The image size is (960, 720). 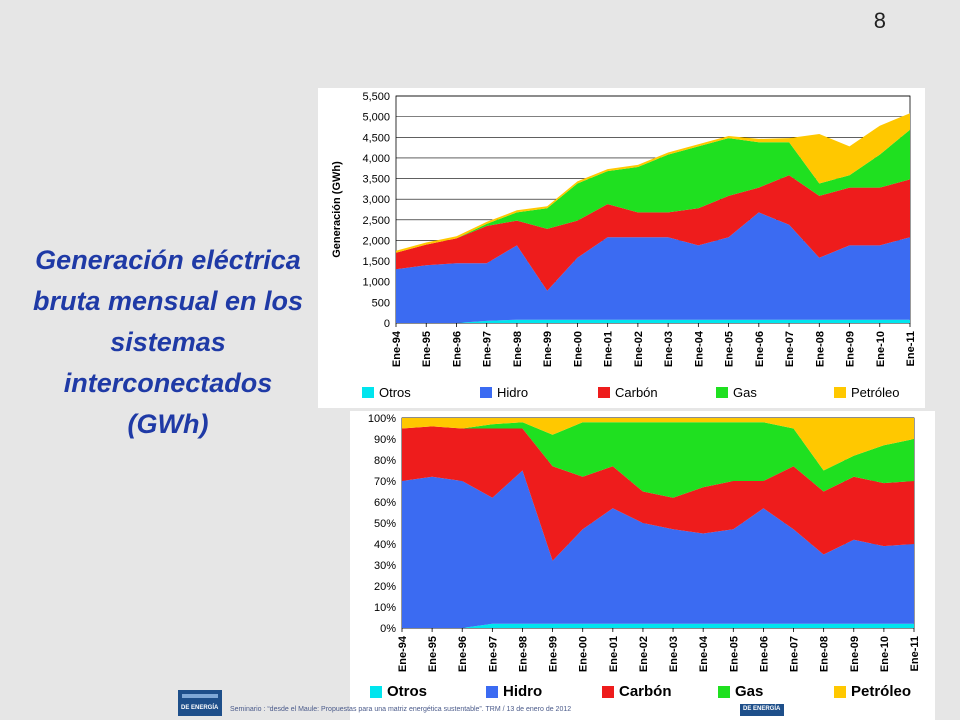 What do you see at coordinates (387, 324) in the screenshot?
I see `y-tick-label: 0` at bounding box center [387, 324].